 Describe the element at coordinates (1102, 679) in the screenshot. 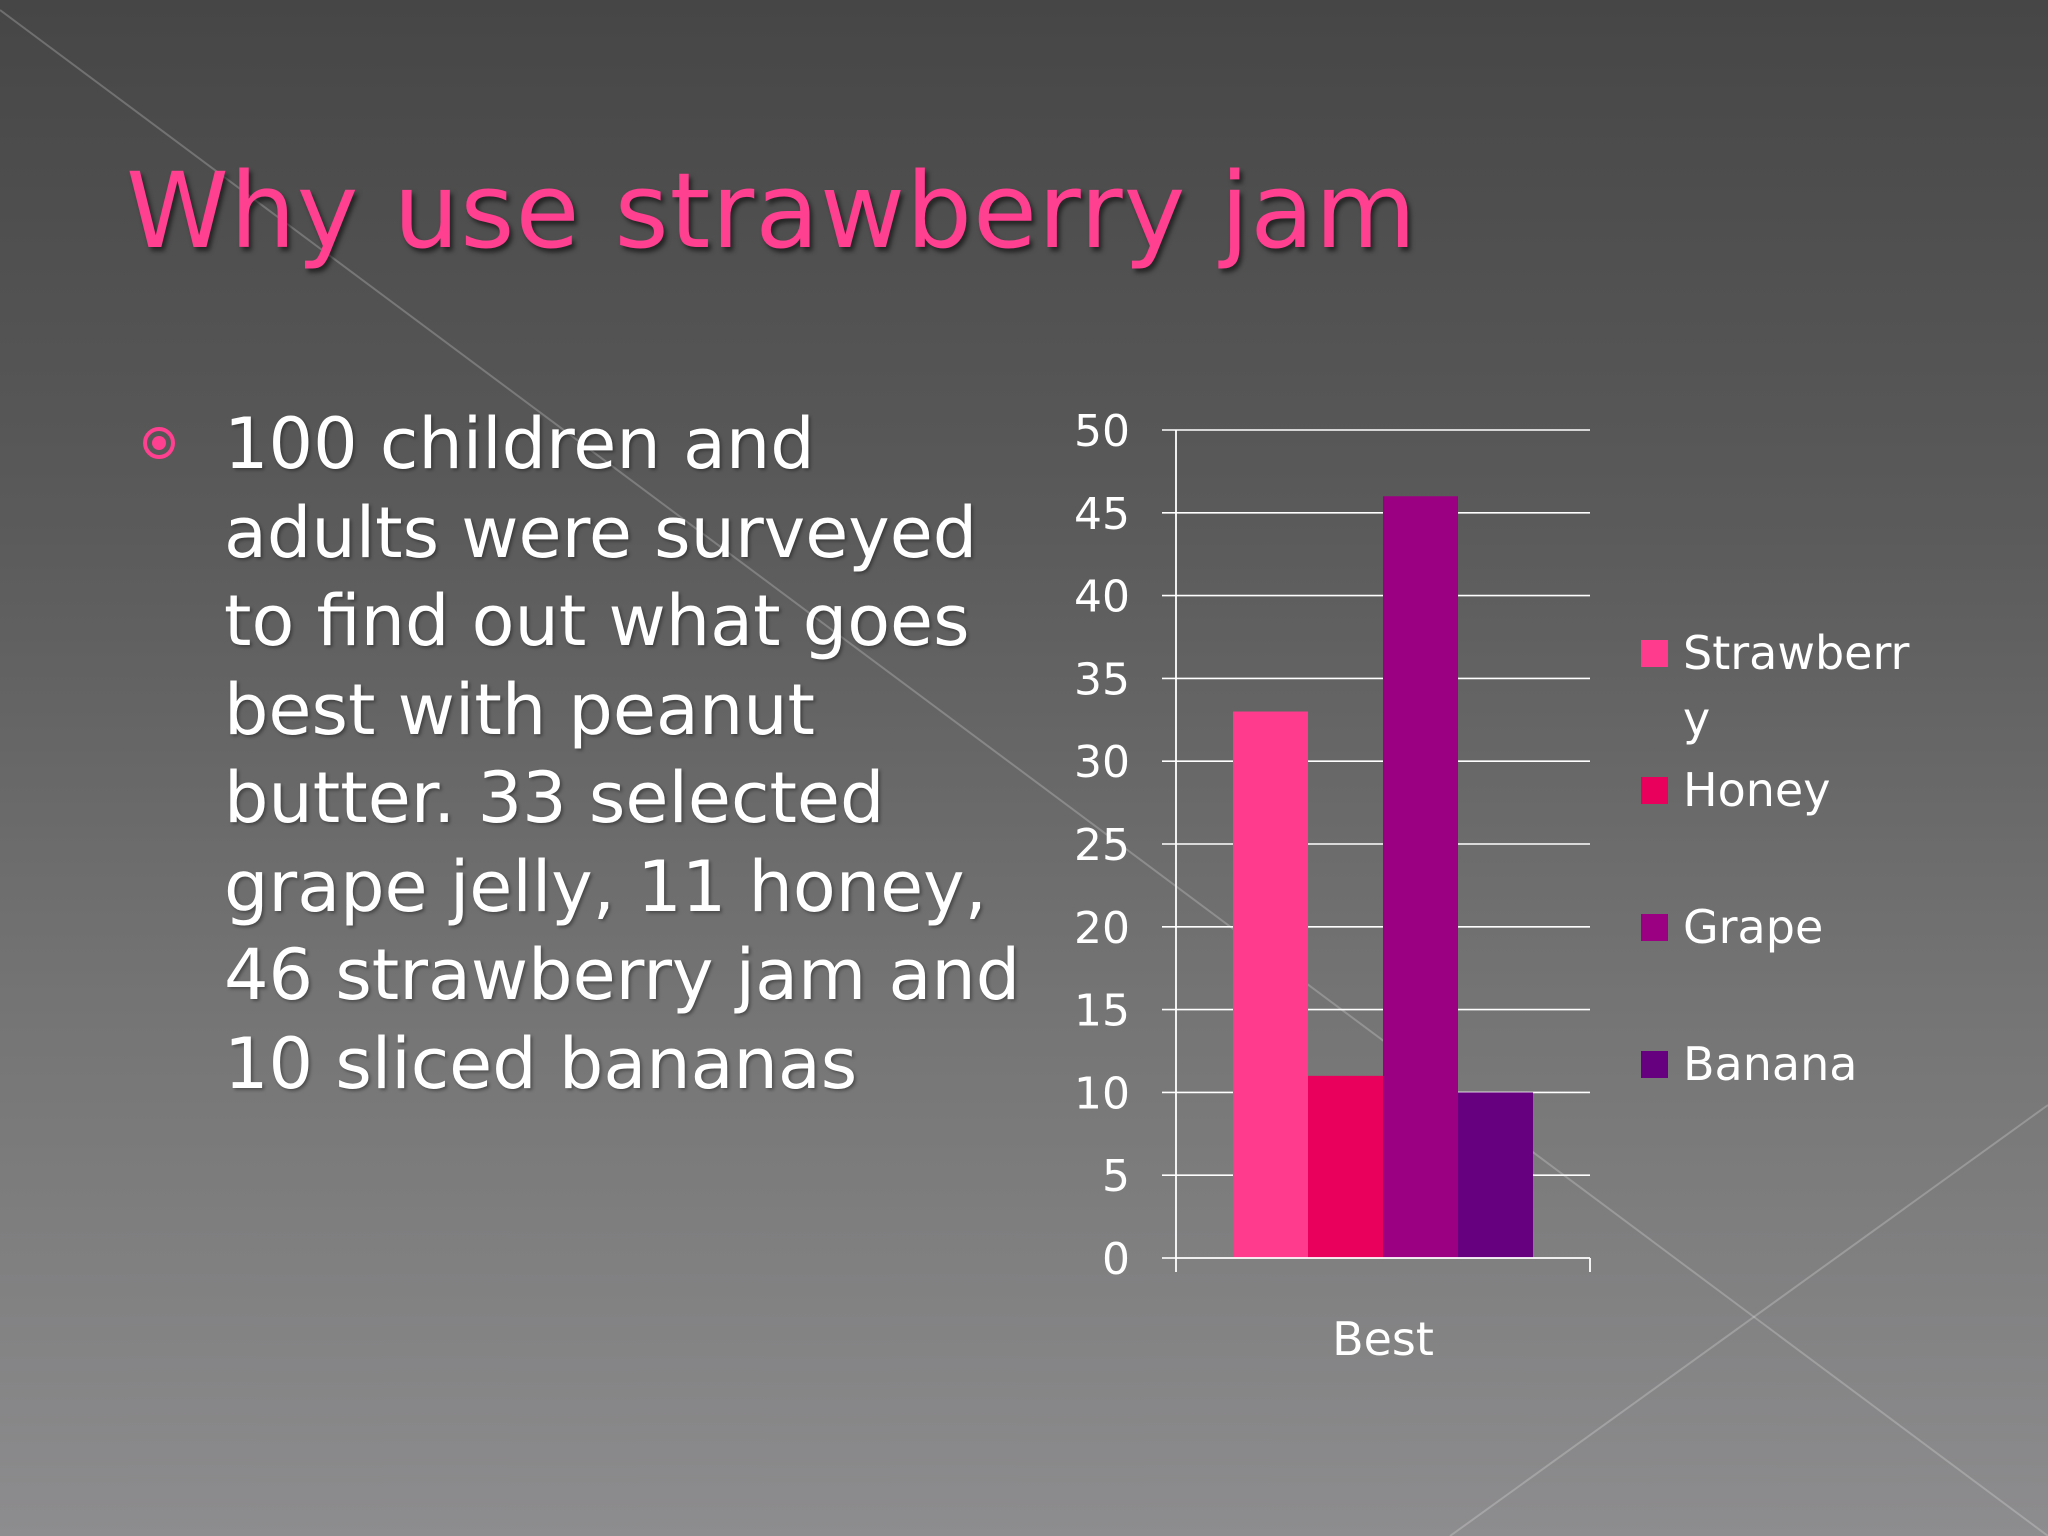

I see `y-tick-label: 35` at that location.